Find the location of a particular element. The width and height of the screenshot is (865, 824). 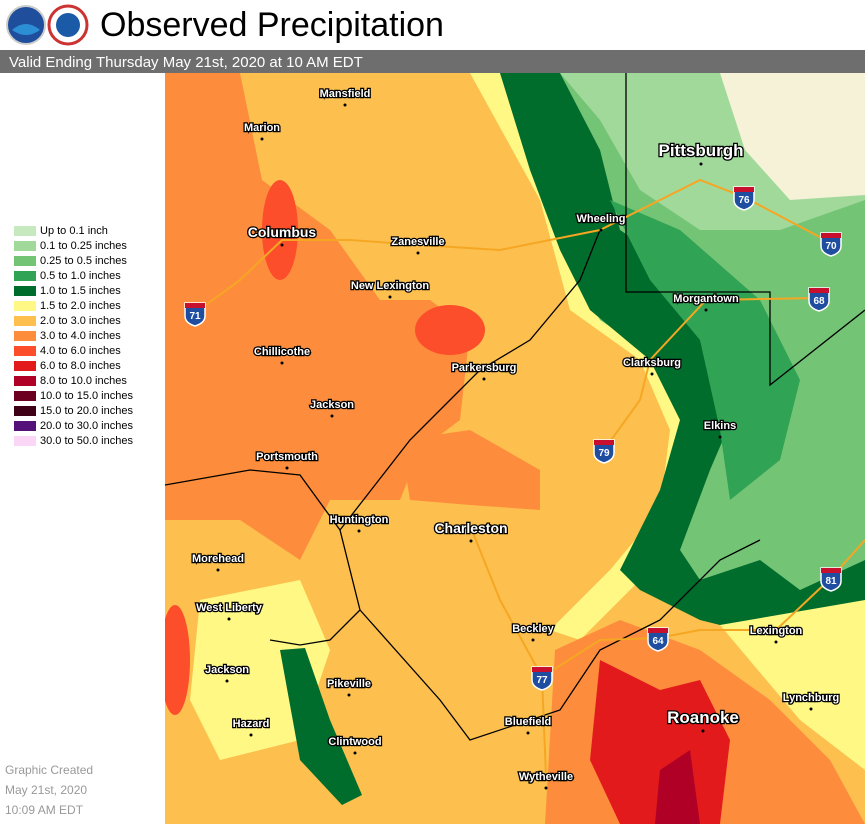

city-label: Pittsburgh is located at coordinates (701, 150).